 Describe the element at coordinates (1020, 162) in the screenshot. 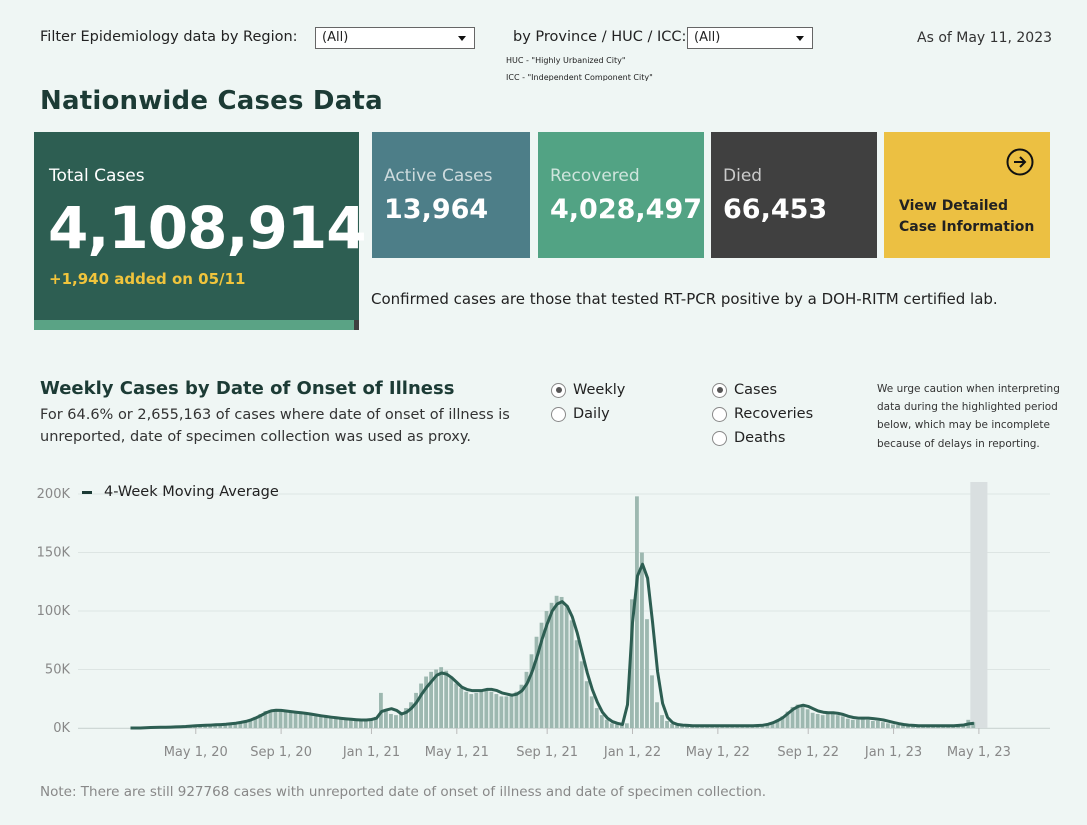

I see `arrow-right-circle-icon` at that location.